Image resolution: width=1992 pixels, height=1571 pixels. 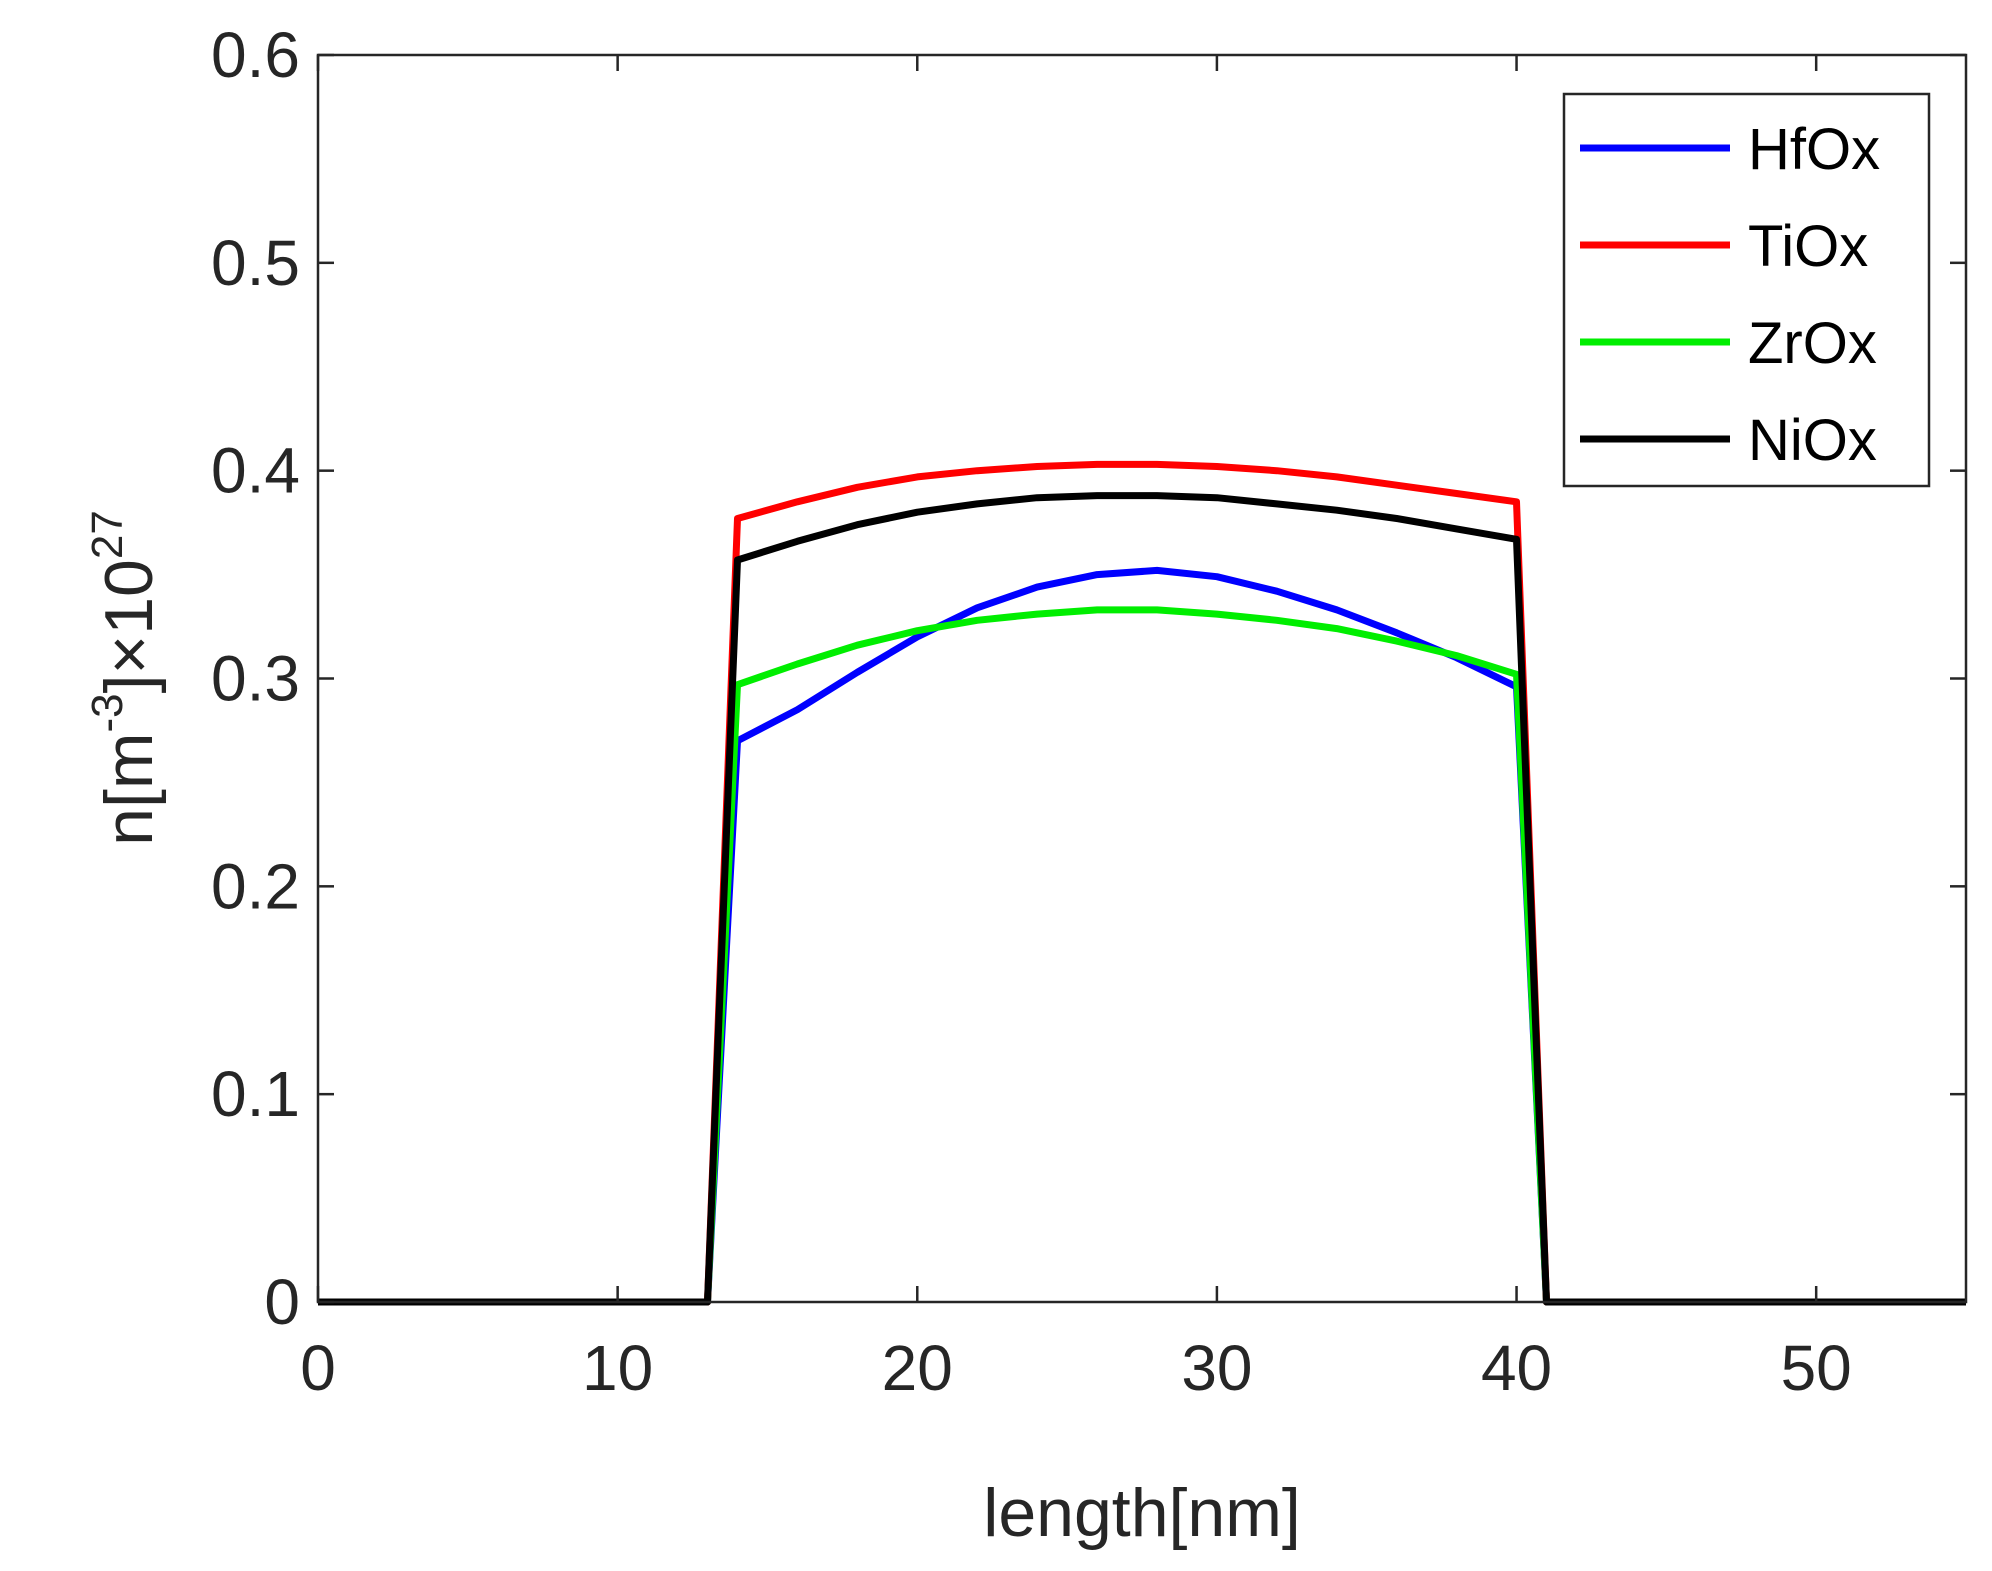 What do you see at coordinates (318, 1368) in the screenshot?
I see `x-tick-label: 0` at bounding box center [318, 1368].